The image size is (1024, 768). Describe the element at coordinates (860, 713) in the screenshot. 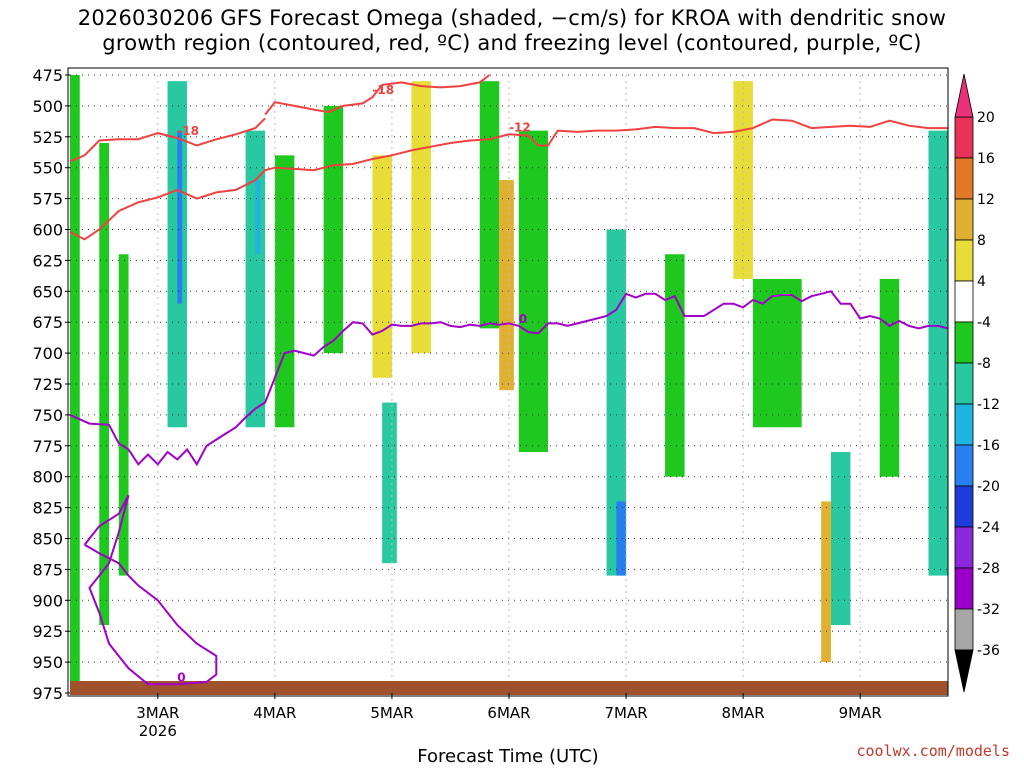

I see `xtick-label-9MAR: 9MAR` at that location.